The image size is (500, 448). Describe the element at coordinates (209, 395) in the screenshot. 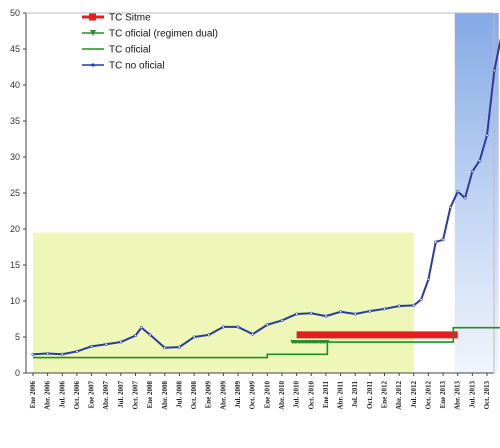

I see `x-tick-label: Ene 2009` at that location.